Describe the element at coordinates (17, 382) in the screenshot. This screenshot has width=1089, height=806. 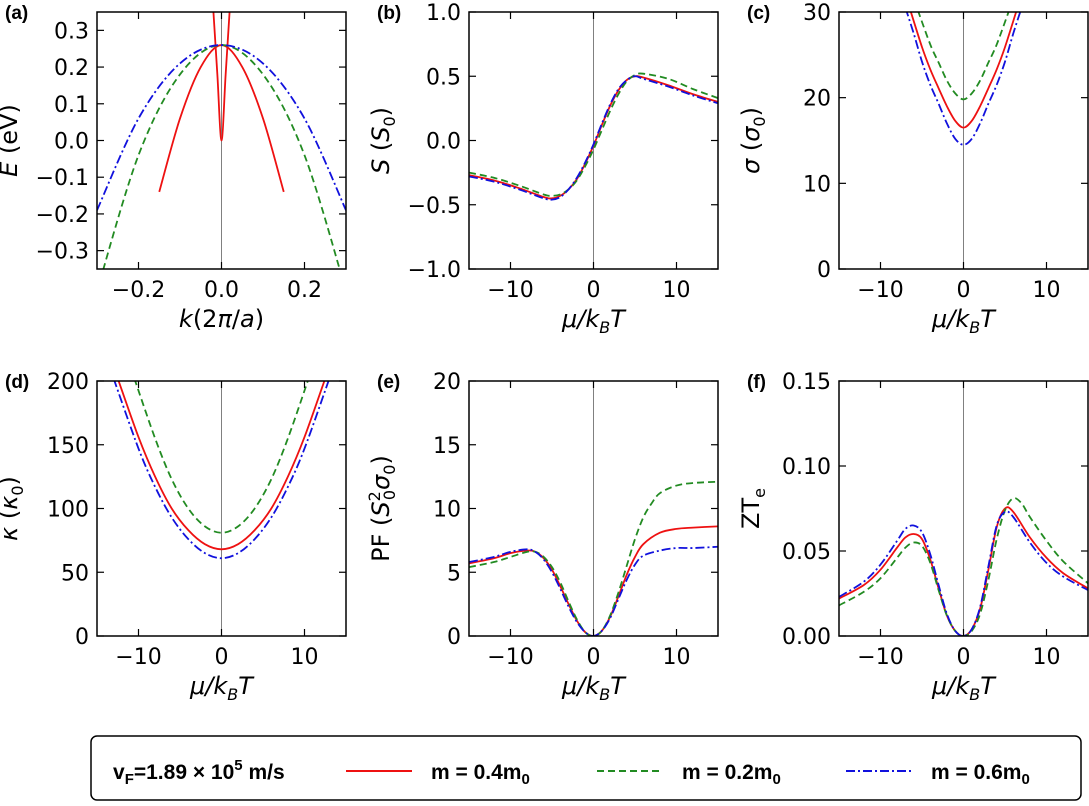
I see `panel-label: (d)` at that location.